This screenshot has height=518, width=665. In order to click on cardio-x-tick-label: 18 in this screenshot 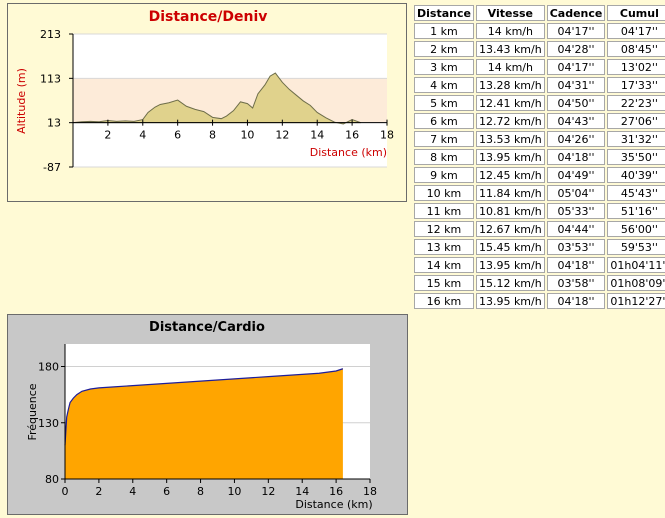, I will do `click(370, 491)`.